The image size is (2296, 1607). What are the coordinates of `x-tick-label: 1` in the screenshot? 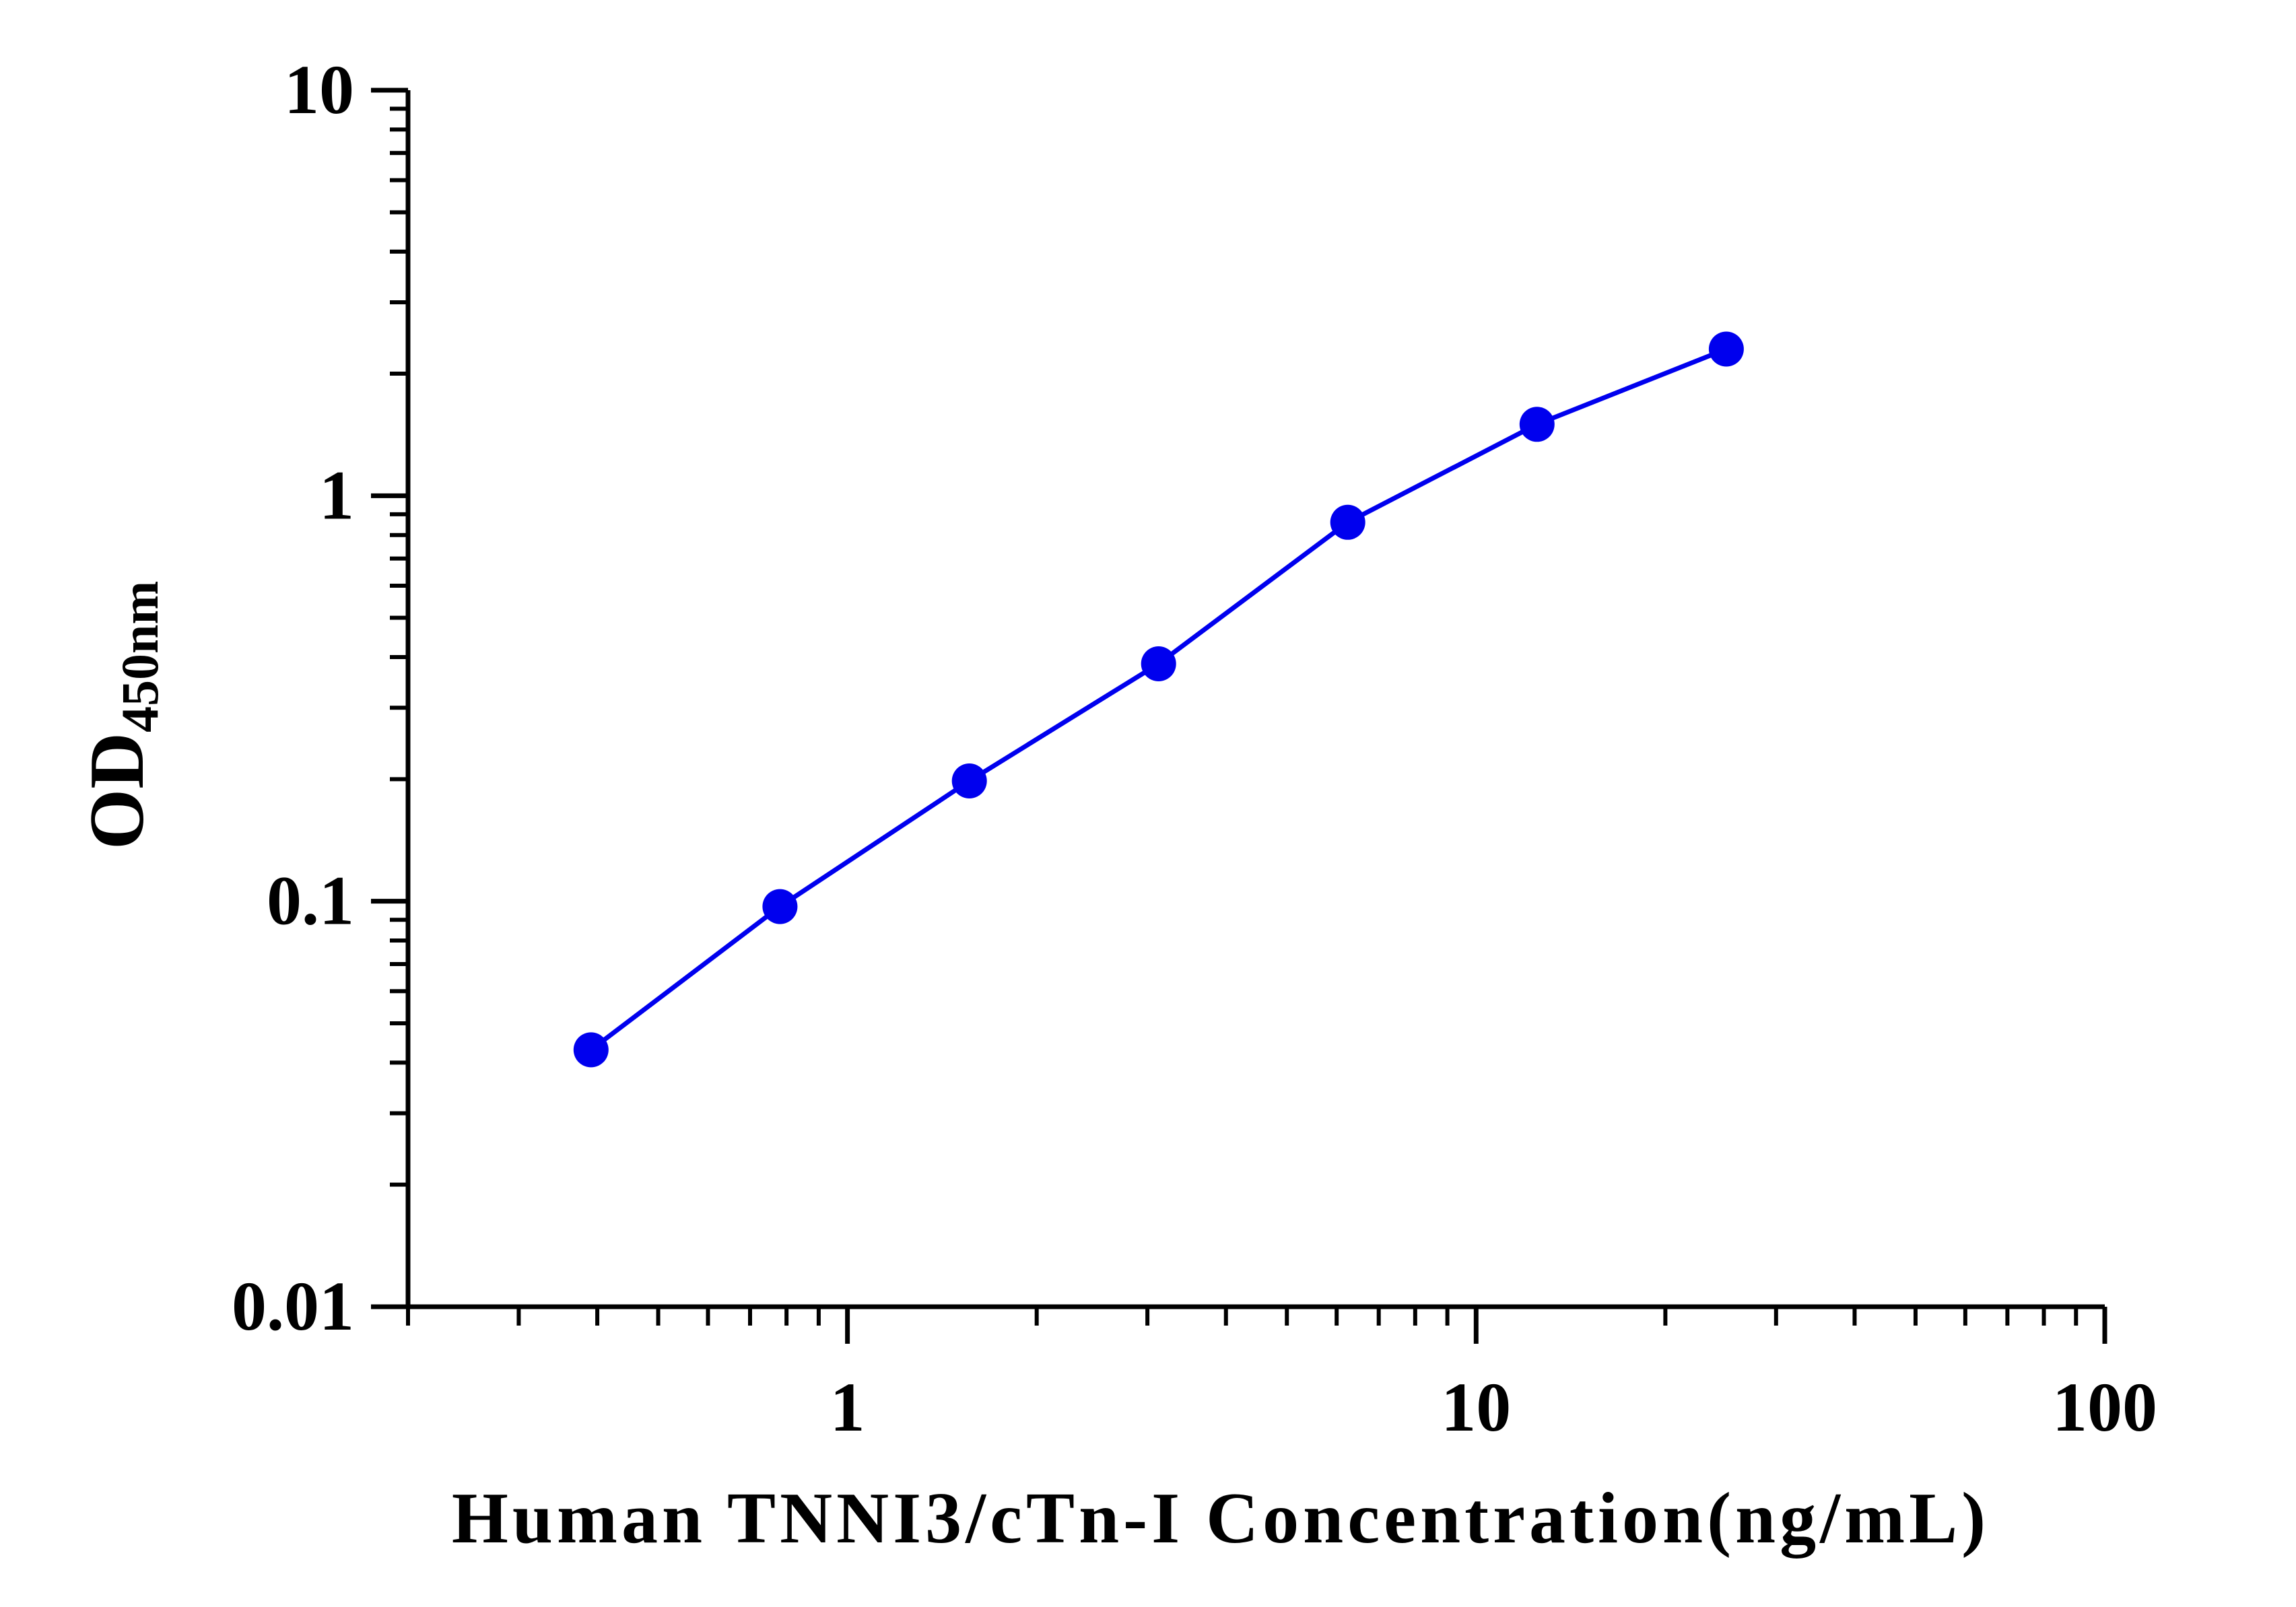 It's located at (847, 1407).